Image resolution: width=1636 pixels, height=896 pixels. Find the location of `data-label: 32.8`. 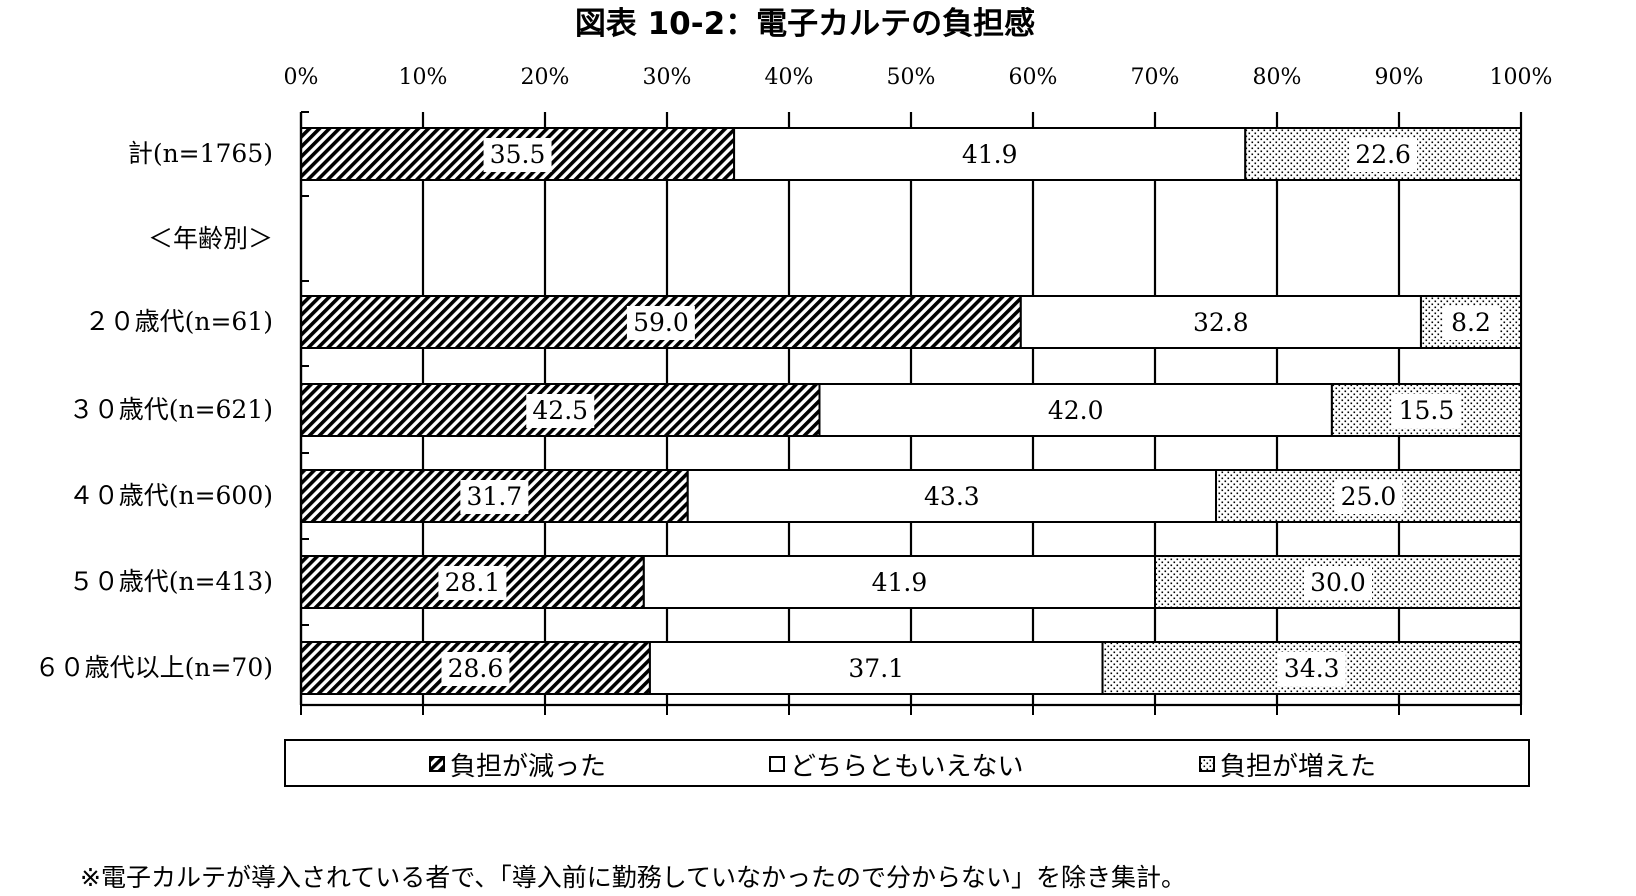

data-label: 32.8 is located at coordinates (1221, 322).